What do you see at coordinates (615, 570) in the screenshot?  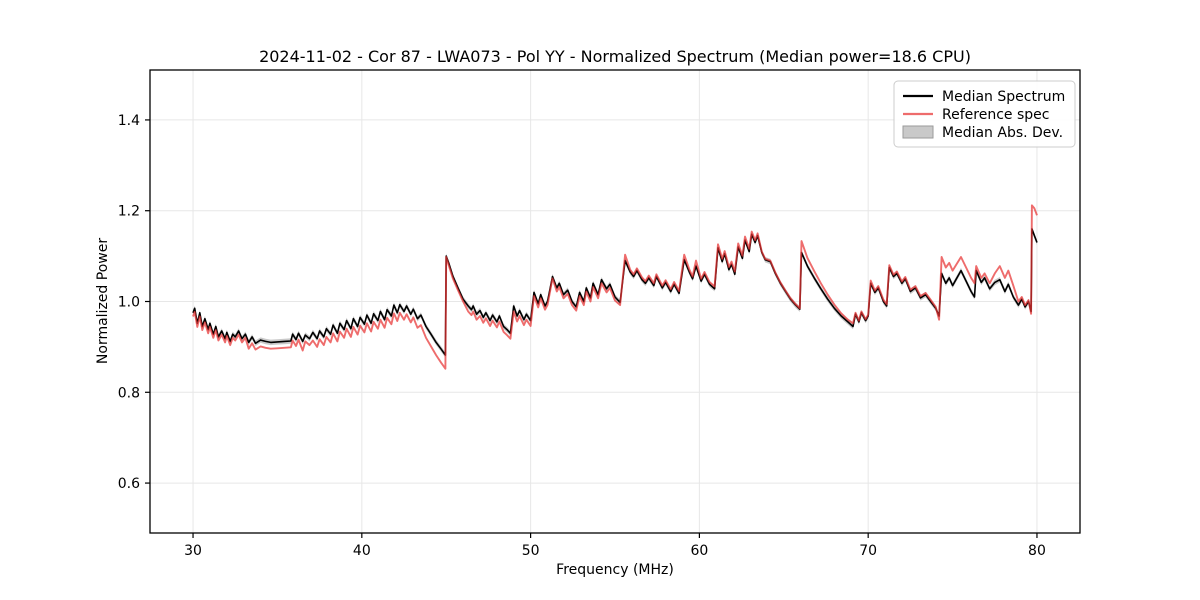 I see `x-axis-label: Frequency (MHz)` at bounding box center [615, 570].